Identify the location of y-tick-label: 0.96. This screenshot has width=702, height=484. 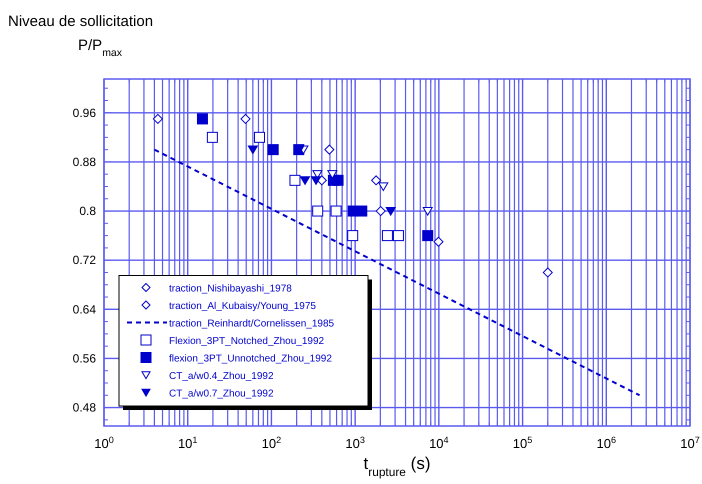
(84, 113).